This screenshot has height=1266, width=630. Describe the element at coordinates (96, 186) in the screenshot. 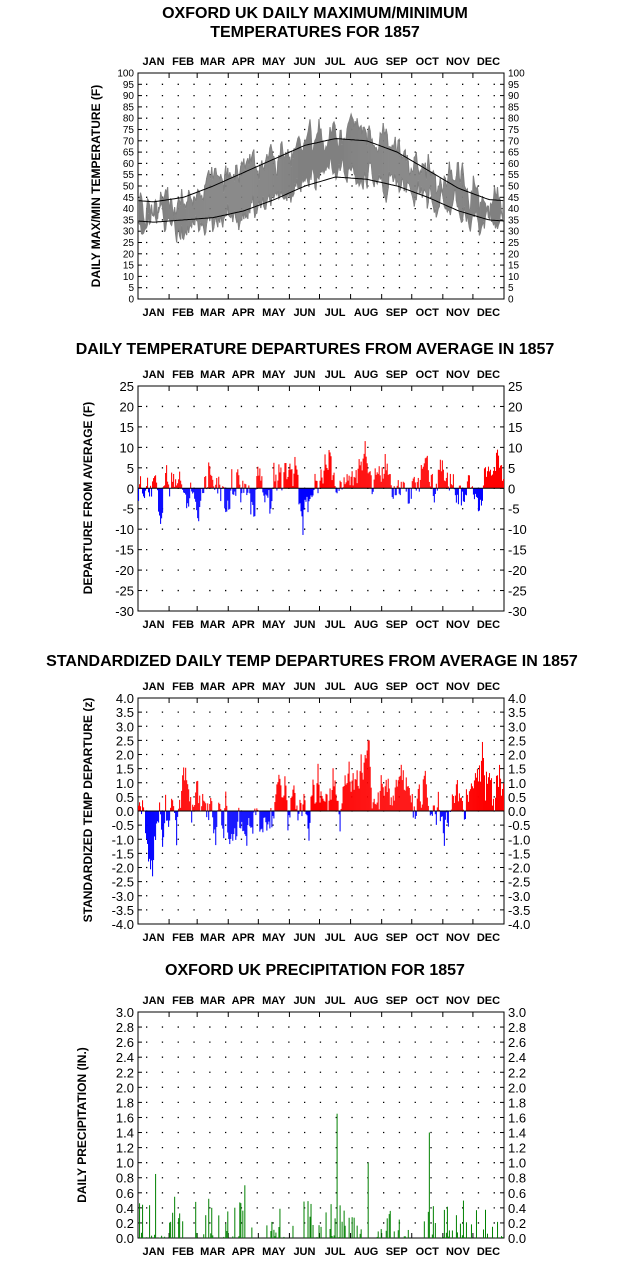

I see `chart1-ylabel: DAILY MAX/MIN TEMPERATURE (F)` at that location.